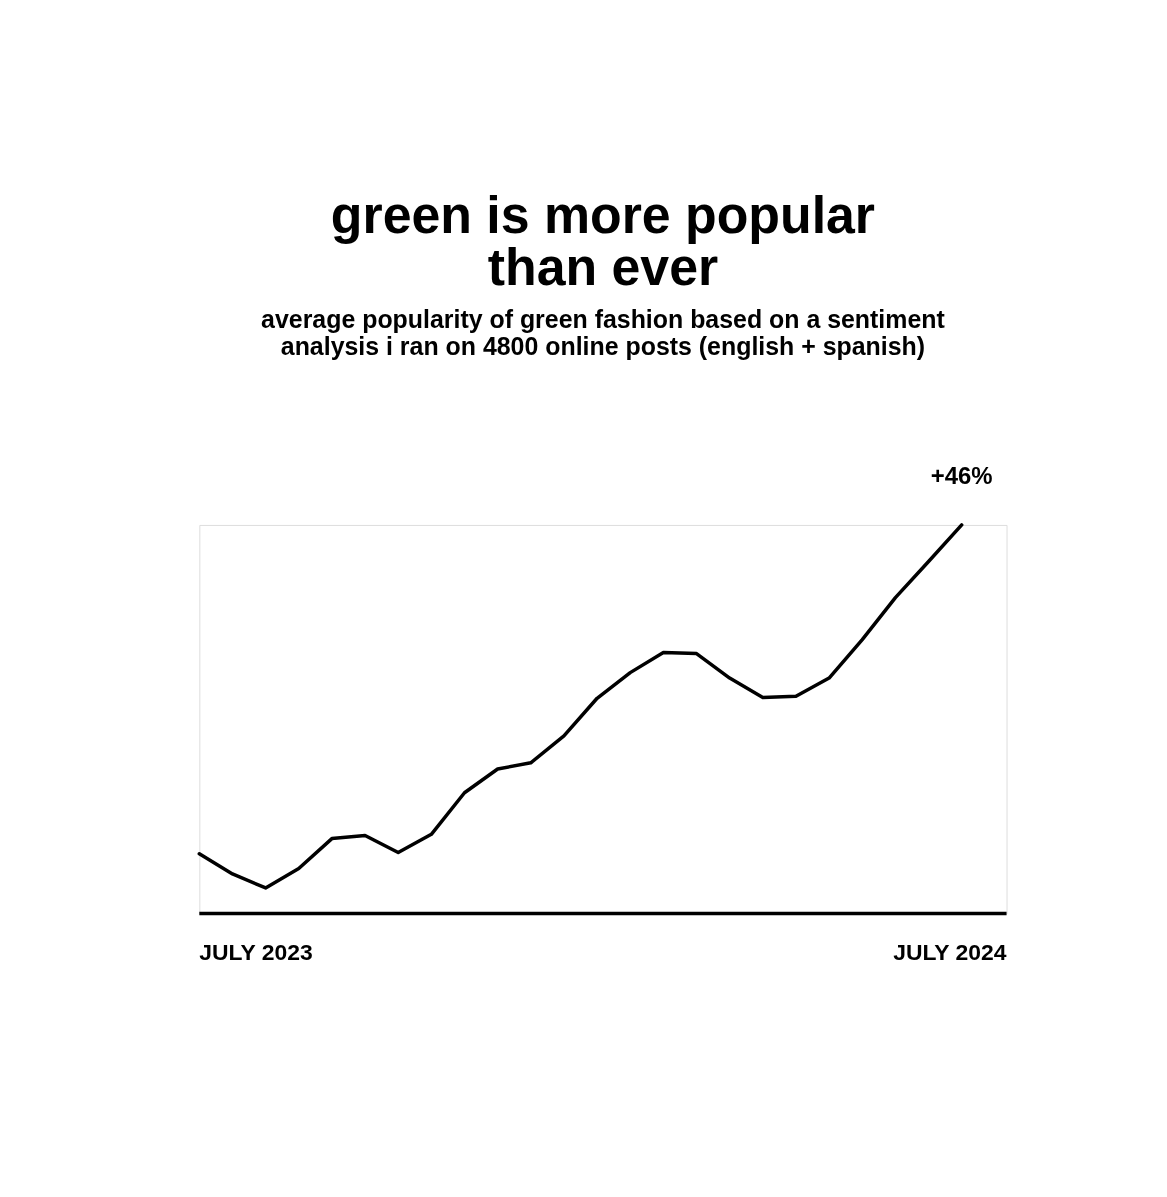 The image size is (1167, 1197). What do you see at coordinates (950, 952) in the screenshot?
I see `text: JULY 2024` at bounding box center [950, 952].